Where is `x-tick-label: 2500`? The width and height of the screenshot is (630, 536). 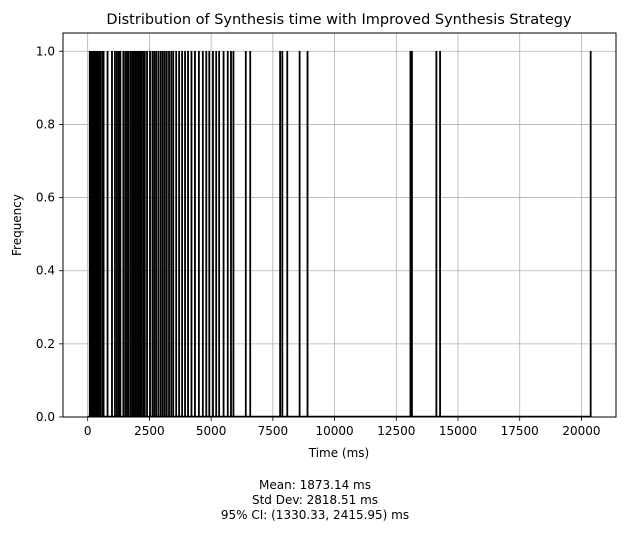 x-tick-label: 2500 is located at coordinates (149, 431).